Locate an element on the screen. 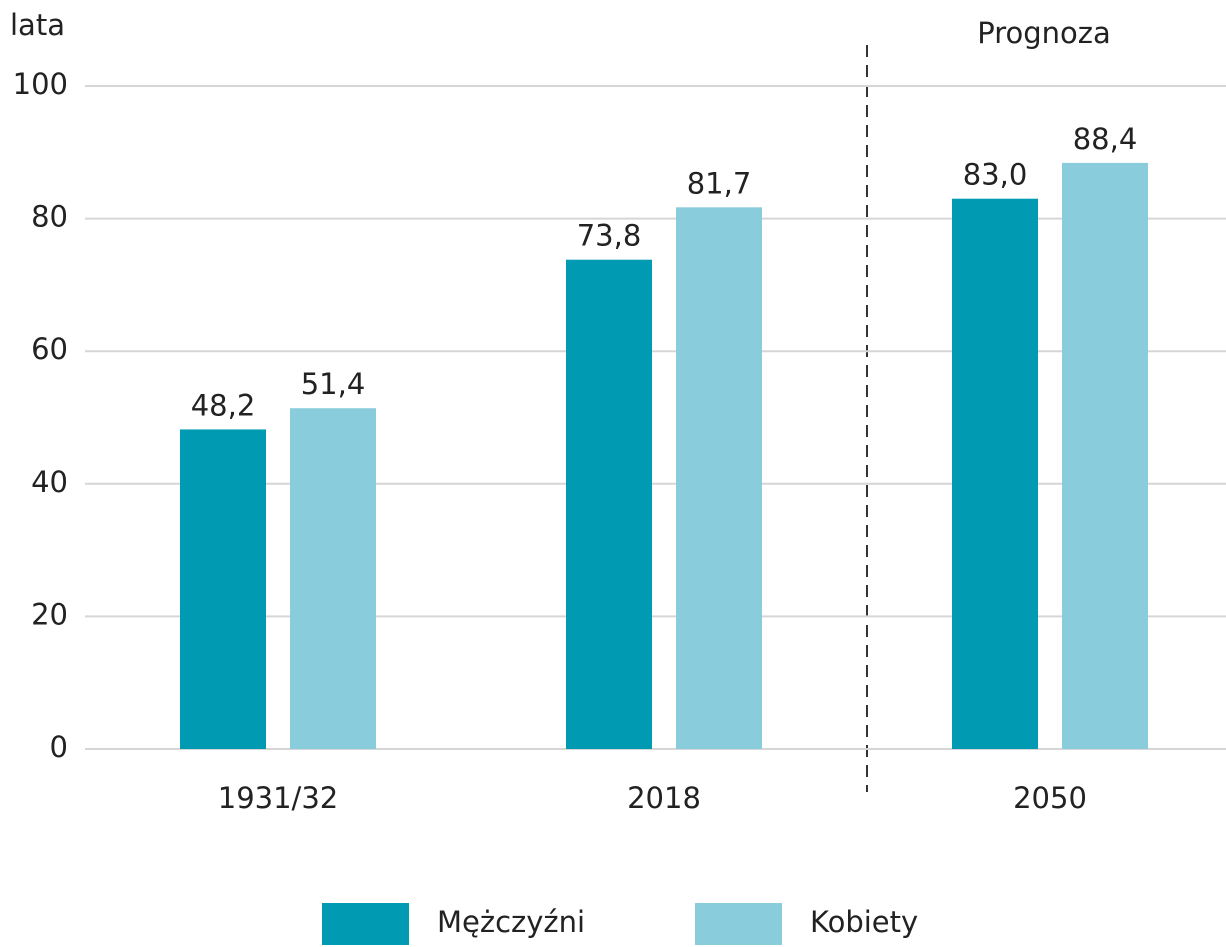 Image resolution: width=1226 pixels, height=947 pixels. value-label: 88,4 is located at coordinates (1105, 139).